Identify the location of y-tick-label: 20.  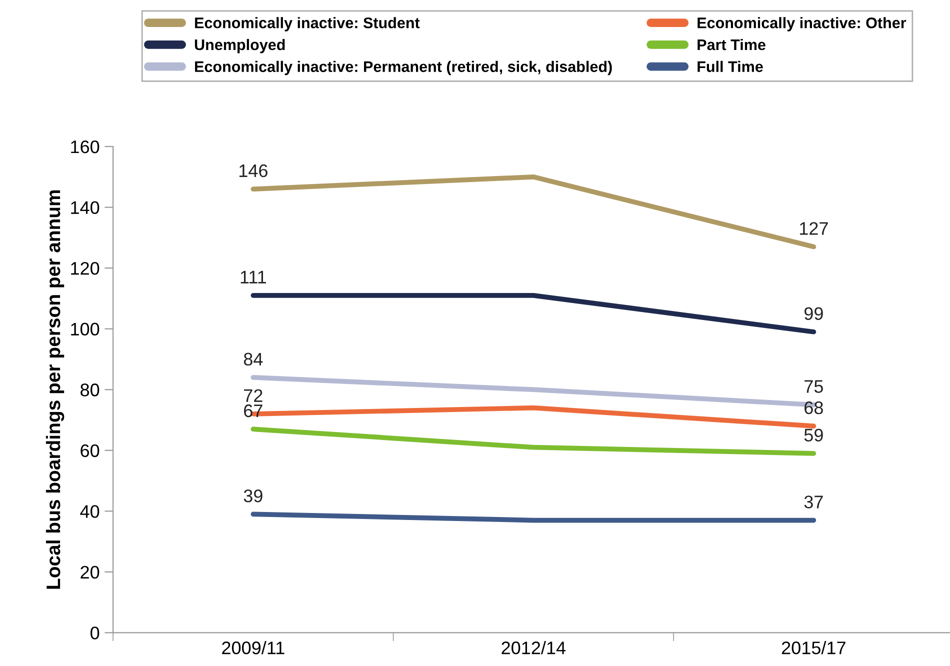
(90, 572).